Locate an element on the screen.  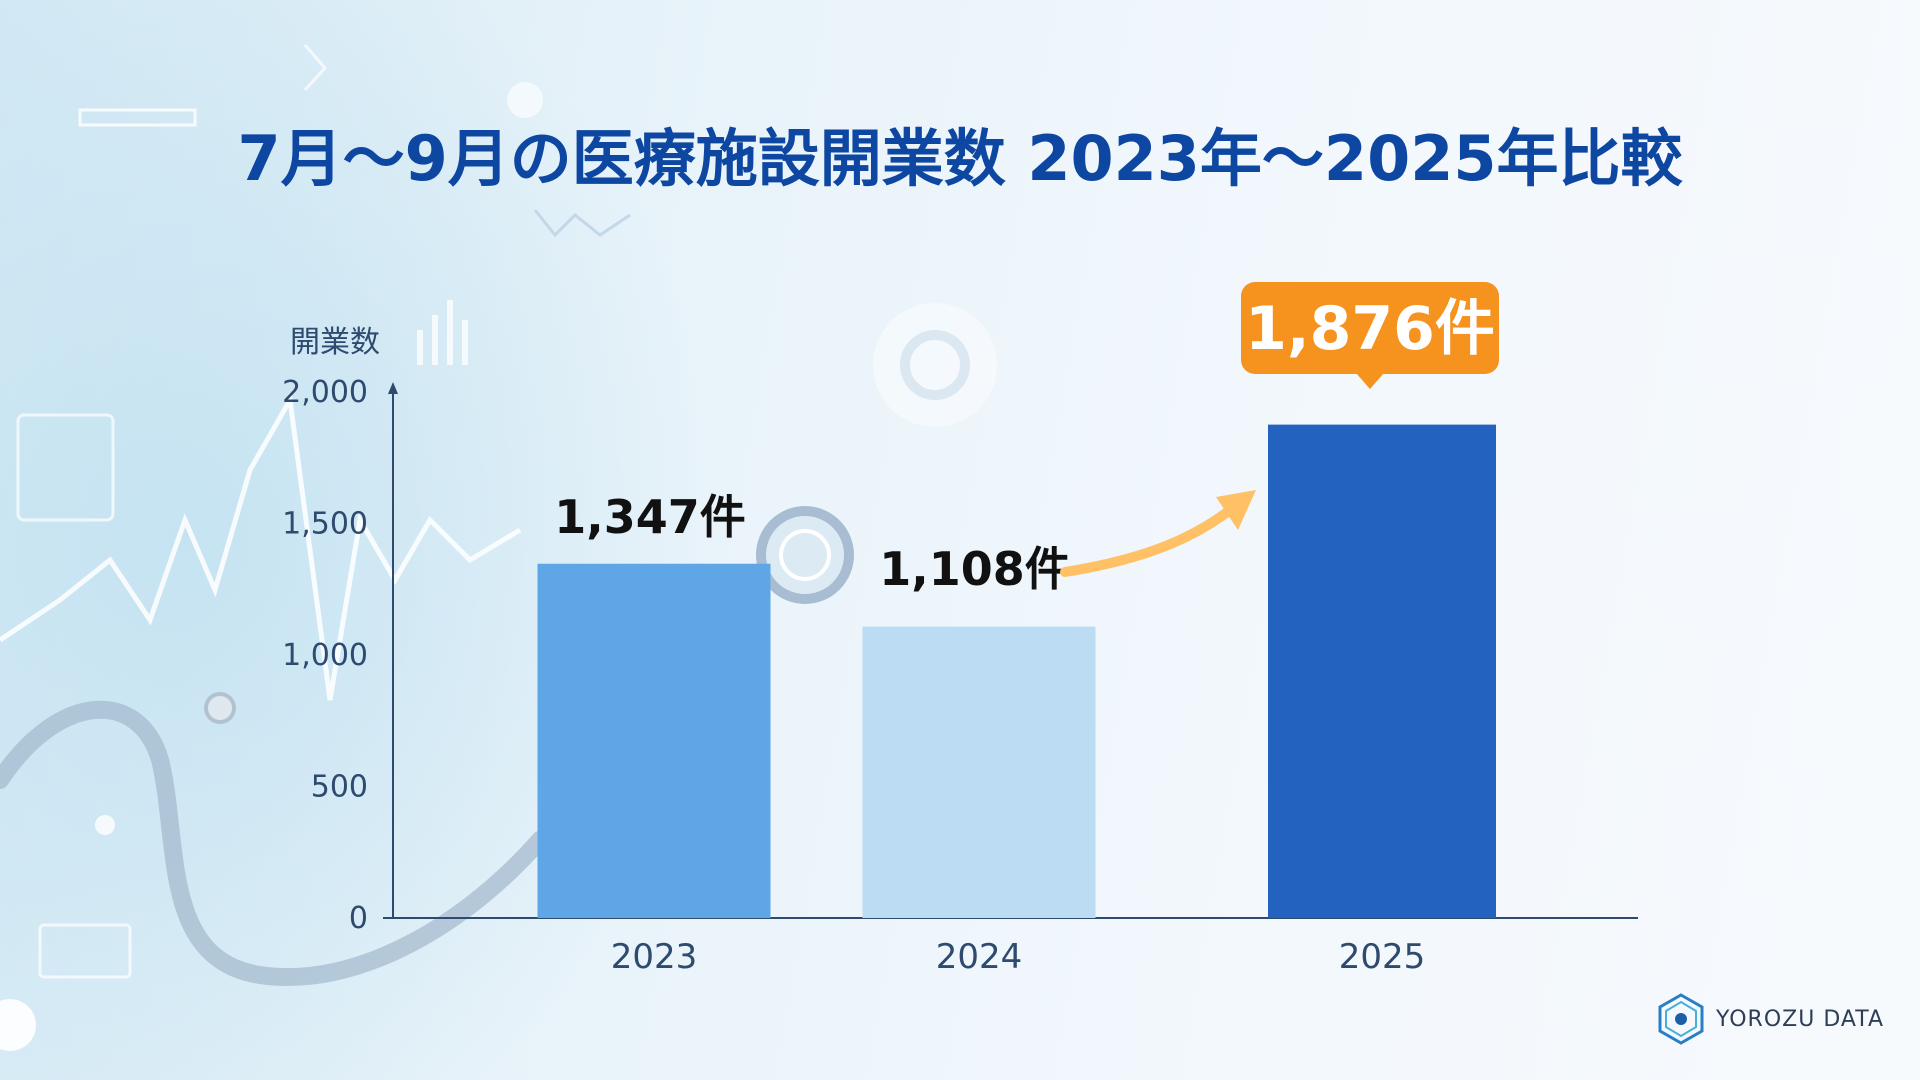
y-axis-arrowhead is located at coordinates (393, 388).